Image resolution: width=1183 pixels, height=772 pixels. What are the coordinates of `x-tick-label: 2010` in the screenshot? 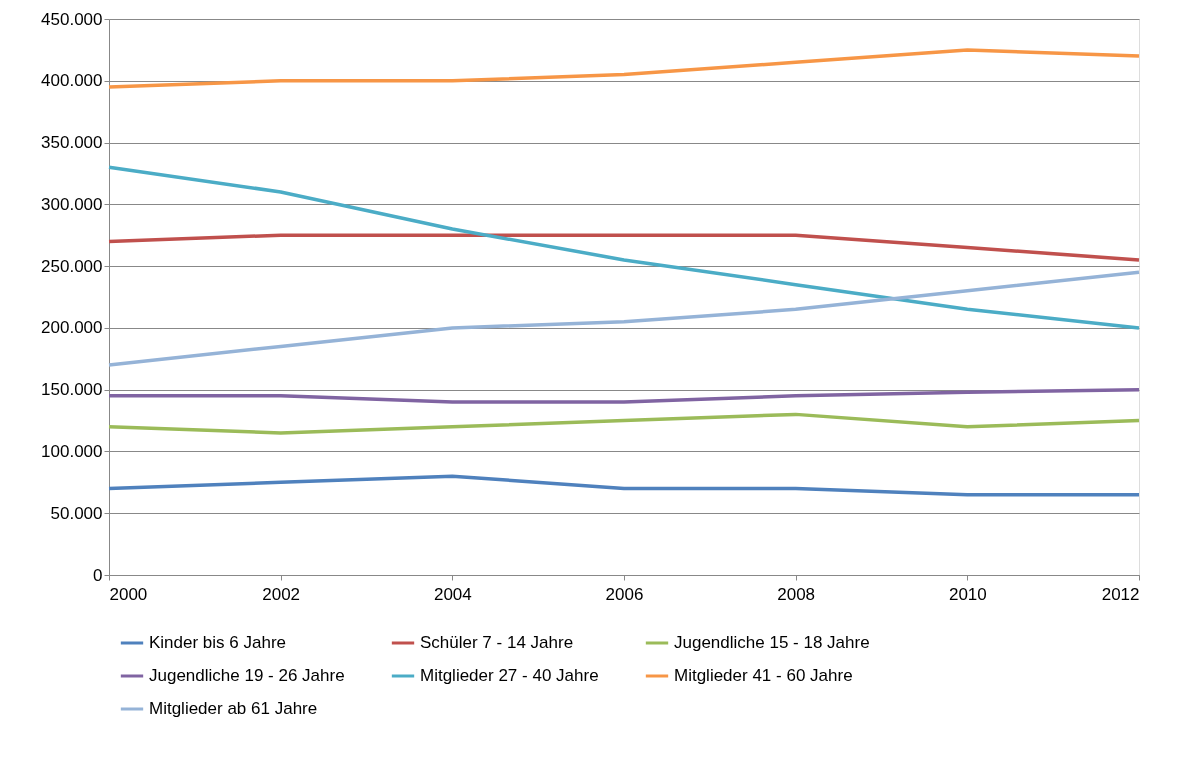 It's located at (967, 594).